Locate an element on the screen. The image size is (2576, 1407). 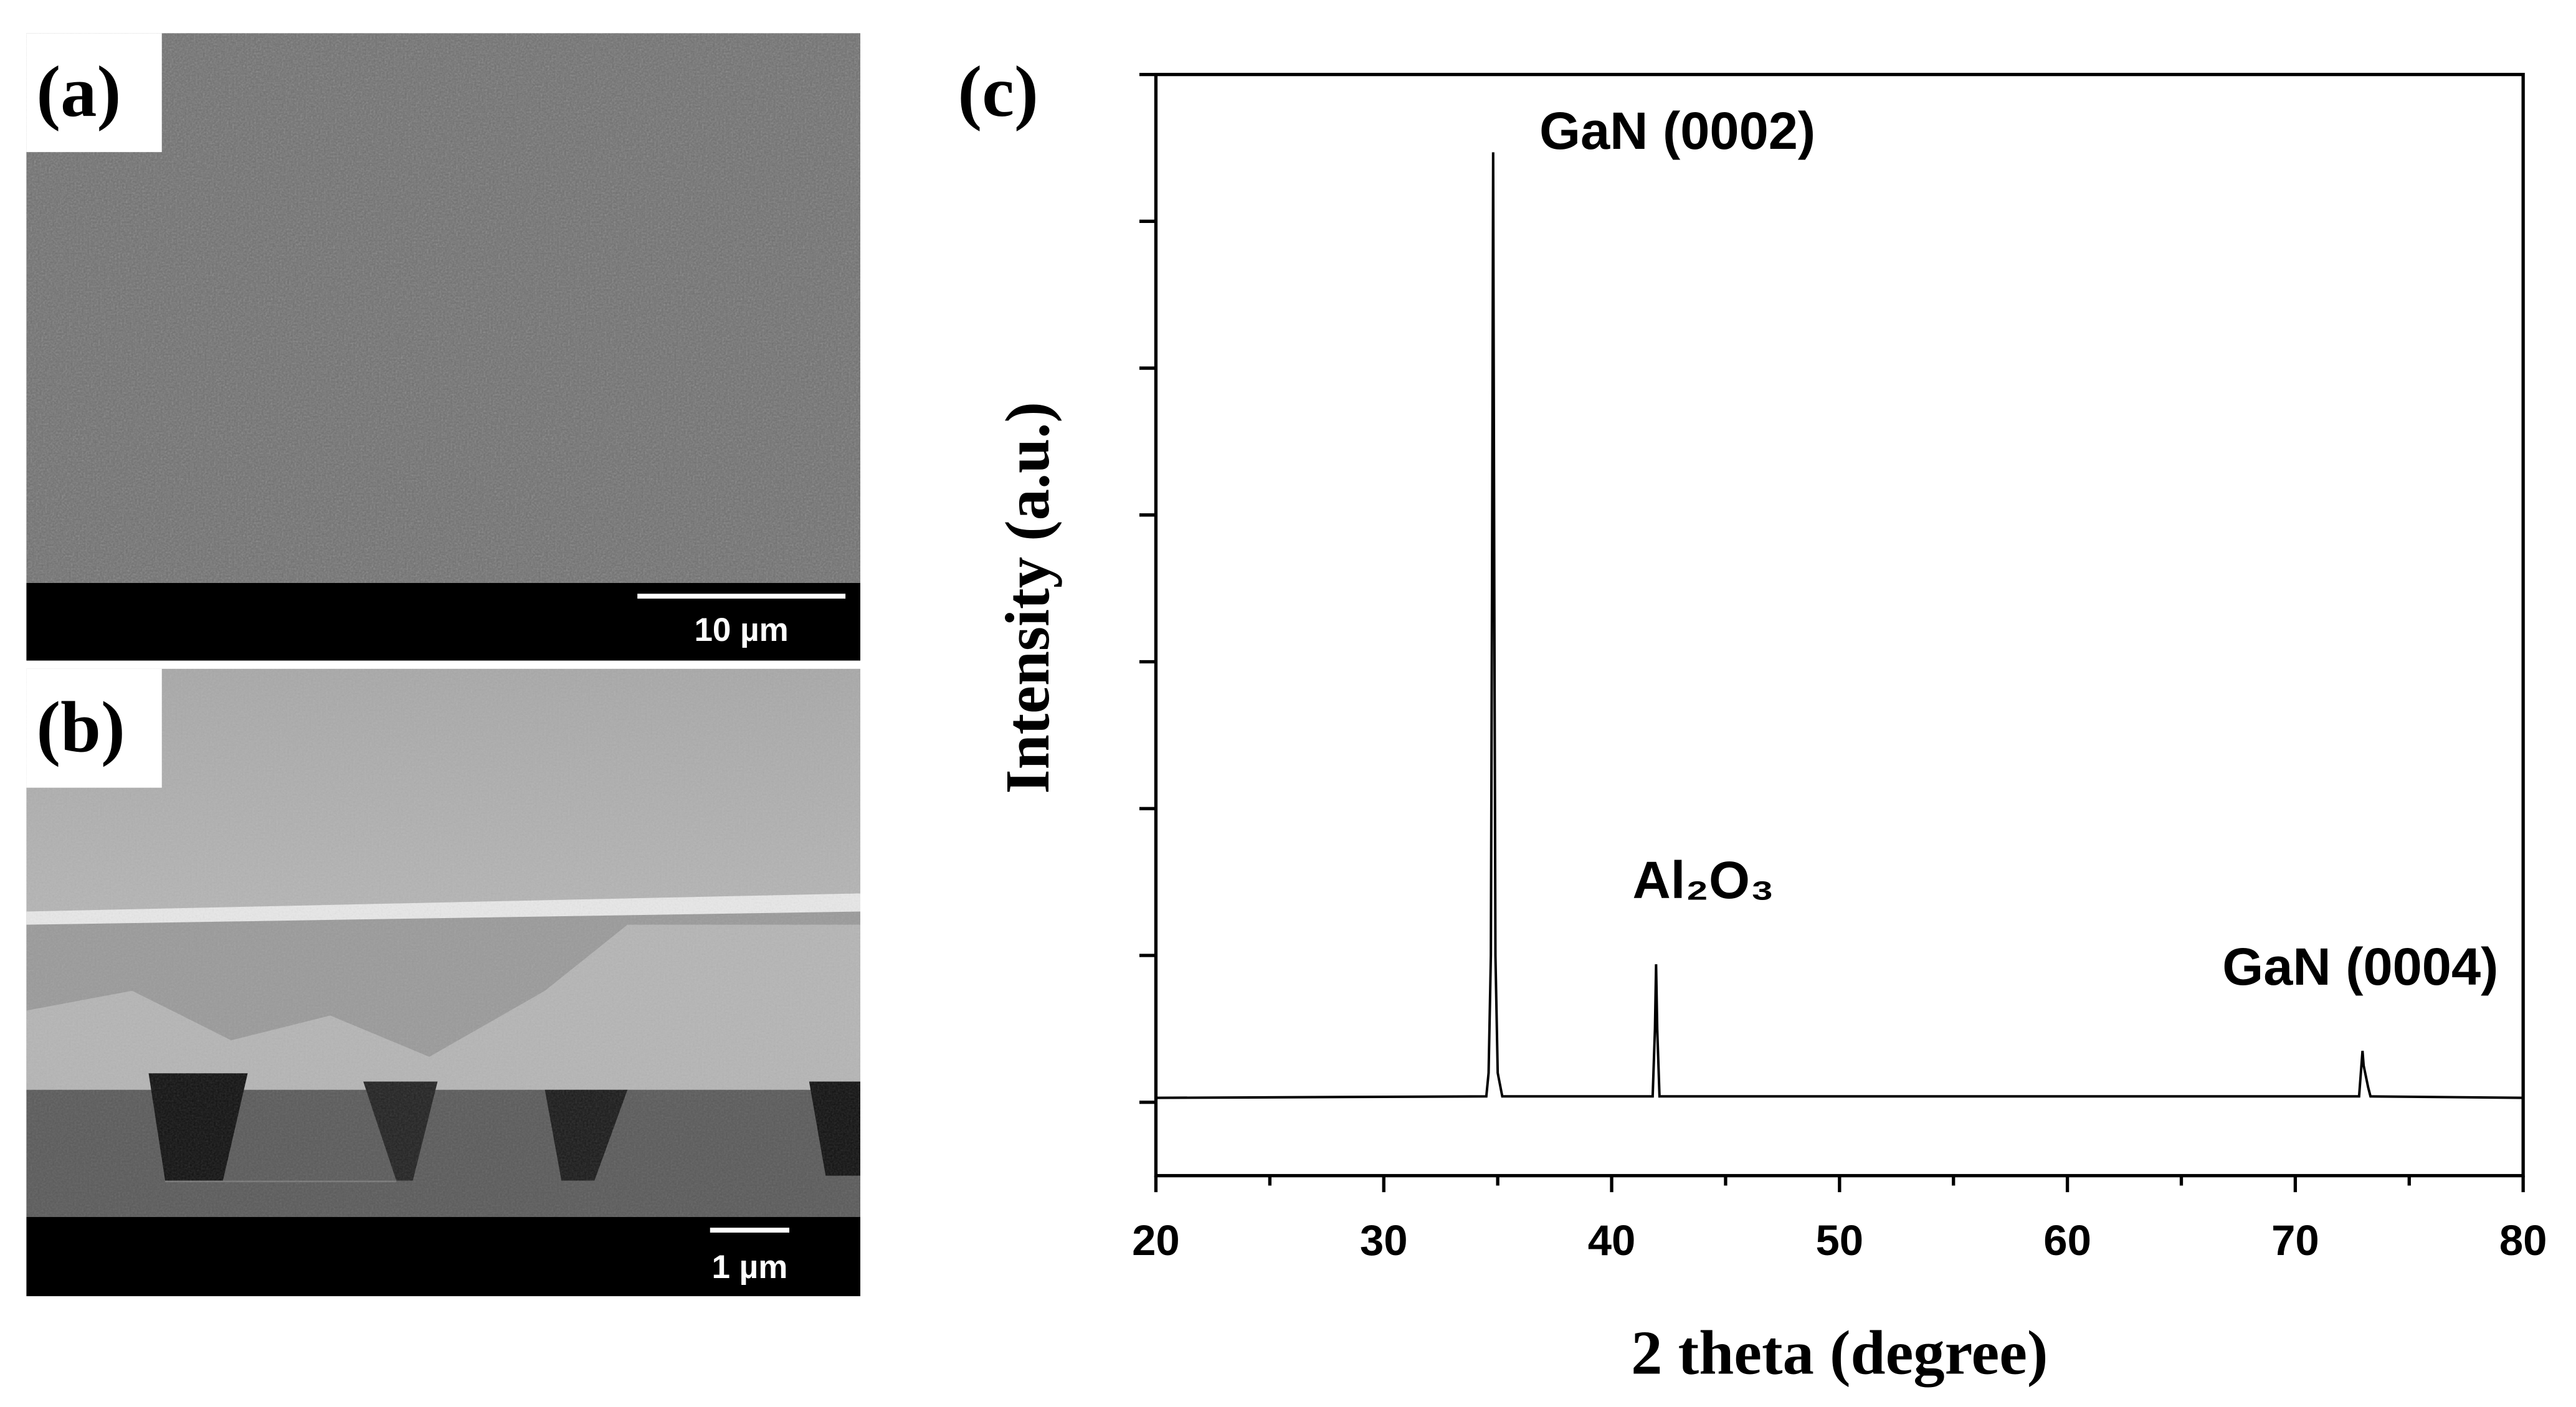
x-tick-label: 60 is located at coordinates (2067, 1240).